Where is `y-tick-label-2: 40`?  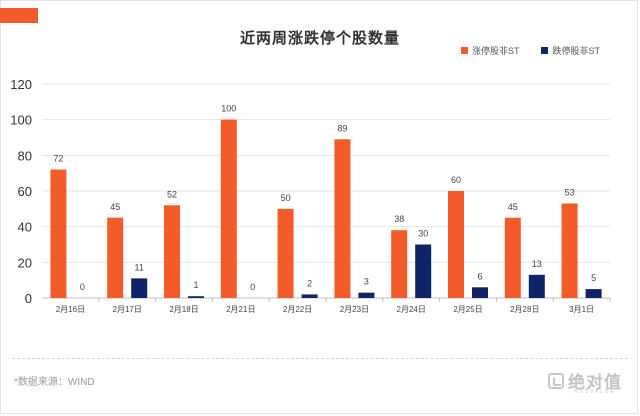 y-tick-label-2: 40 is located at coordinates (25, 227).